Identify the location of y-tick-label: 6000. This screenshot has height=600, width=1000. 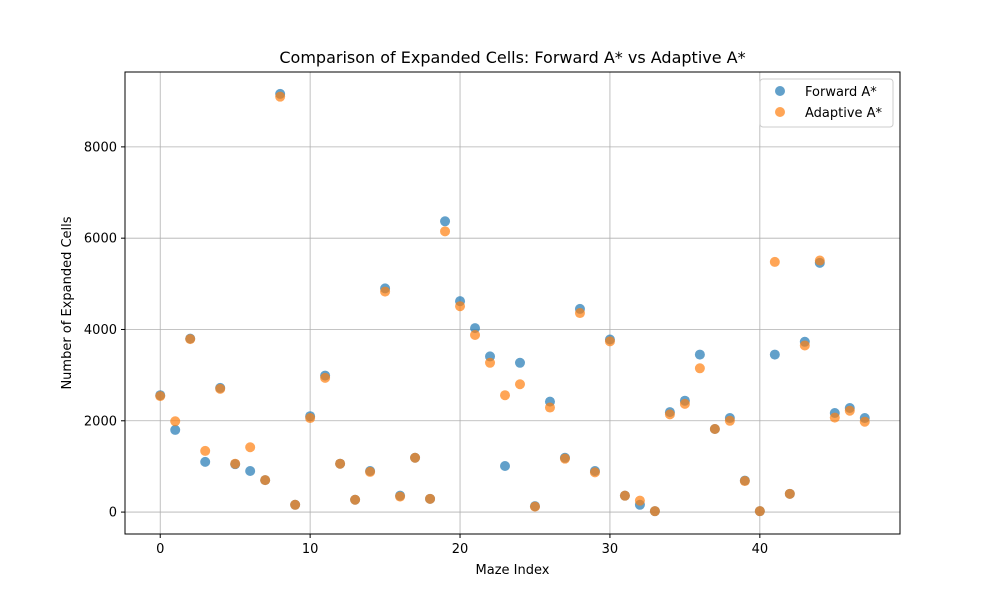
(100, 239).